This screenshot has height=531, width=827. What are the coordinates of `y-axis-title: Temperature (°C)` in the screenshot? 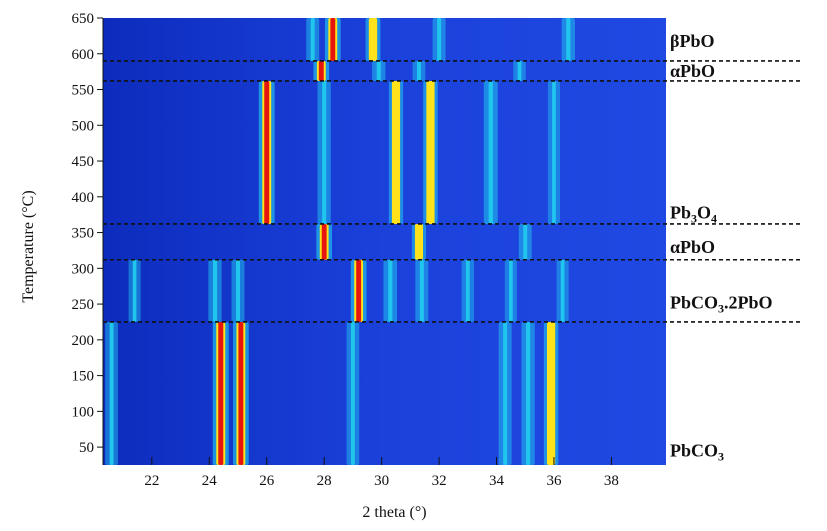 It's located at (28, 246).